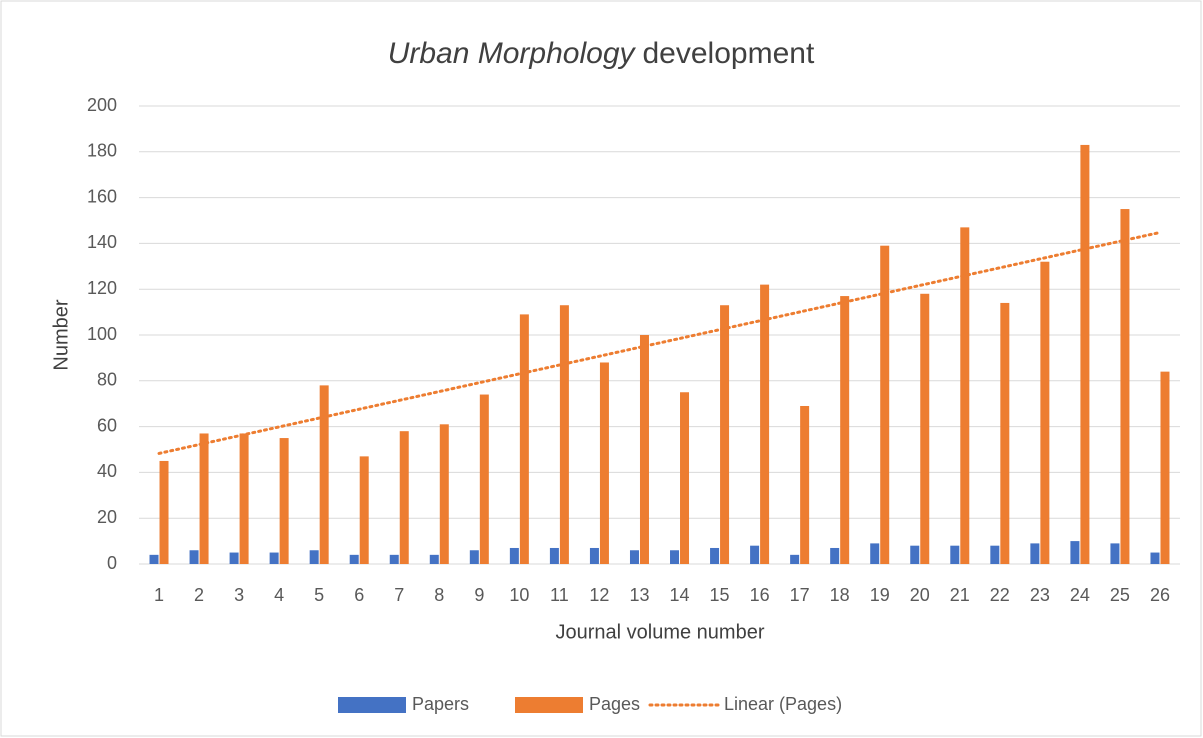 Image resolution: width=1203 pixels, height=738 pixels. Describe the element at coordinates (102, 242) in the screenshot. I see `y-tick-label: 140` at that location.